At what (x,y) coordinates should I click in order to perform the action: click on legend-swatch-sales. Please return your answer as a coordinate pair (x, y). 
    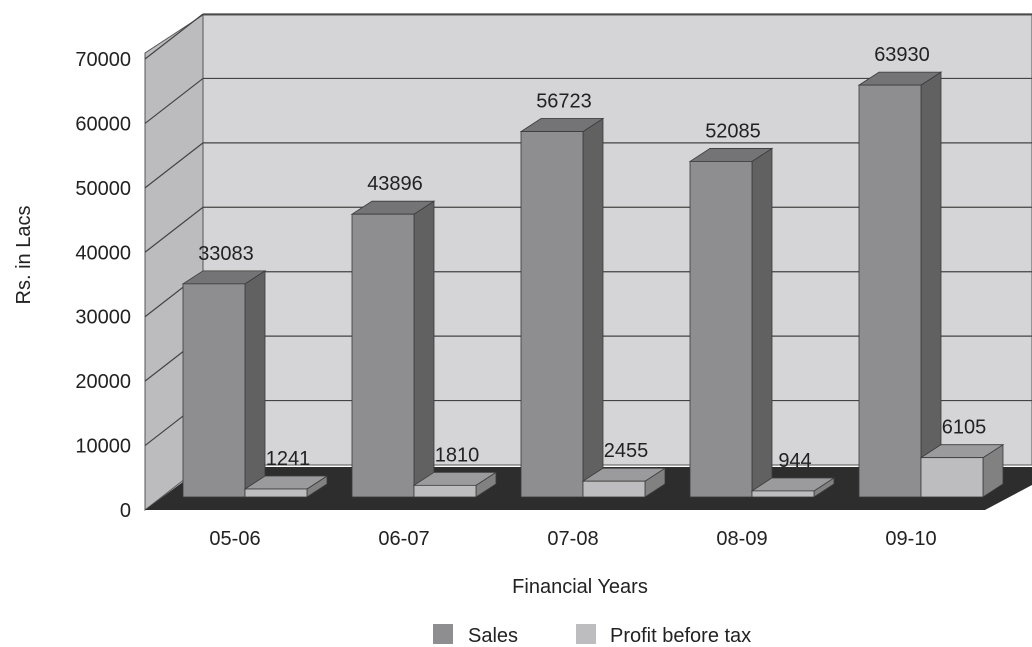
    Looking at the image, I should click on (443, 634).